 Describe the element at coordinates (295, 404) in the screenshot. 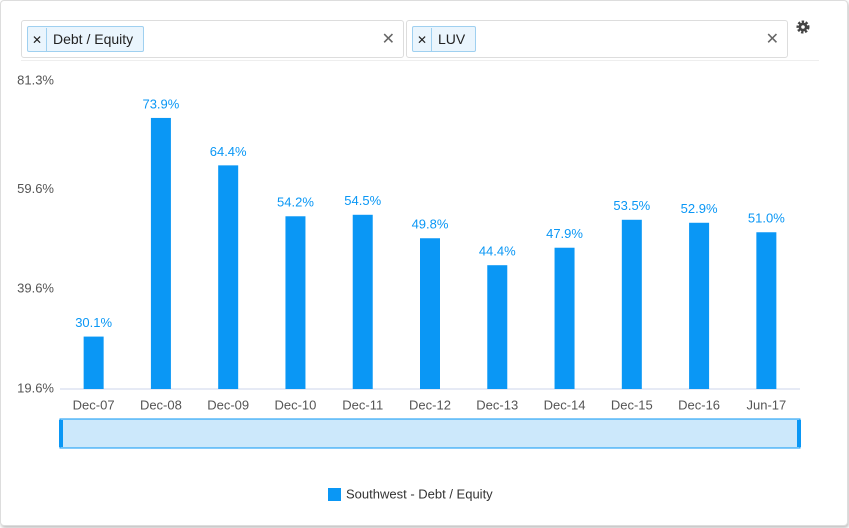

I see `x-tick-label: Dec-10` at that location.